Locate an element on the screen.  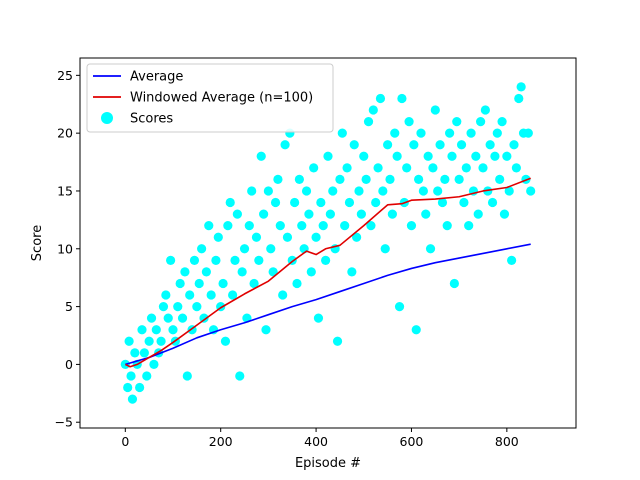
x-axis: 0 200 400 600 800 is located at coordinates (320, 438).